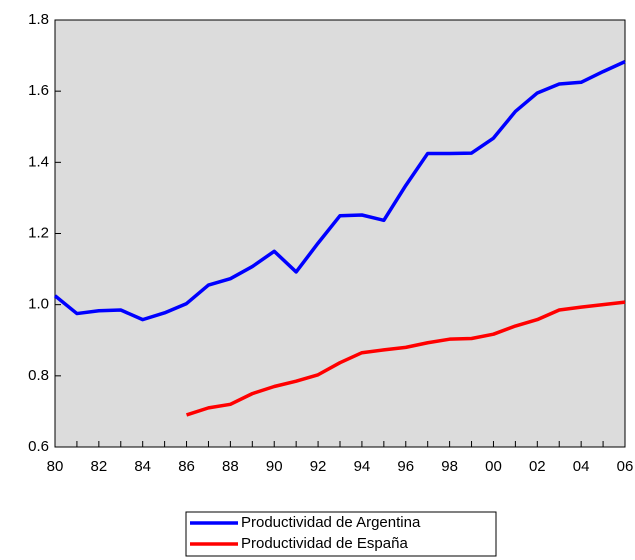 The height and width of the screenshot is (560, 635). Describe the element at coordinates (331, 522) in the screenshot. I see `legend-label: Productividad de Argentina` at that location.